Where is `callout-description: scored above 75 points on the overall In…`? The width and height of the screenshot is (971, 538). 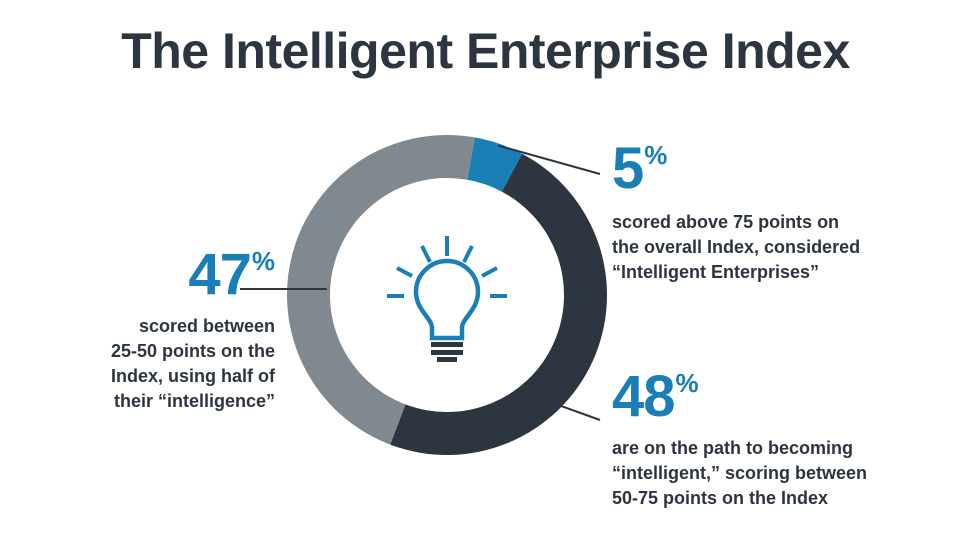
callout-description: scored above 75 points on the overall In… is located at coordinates (777, 247).